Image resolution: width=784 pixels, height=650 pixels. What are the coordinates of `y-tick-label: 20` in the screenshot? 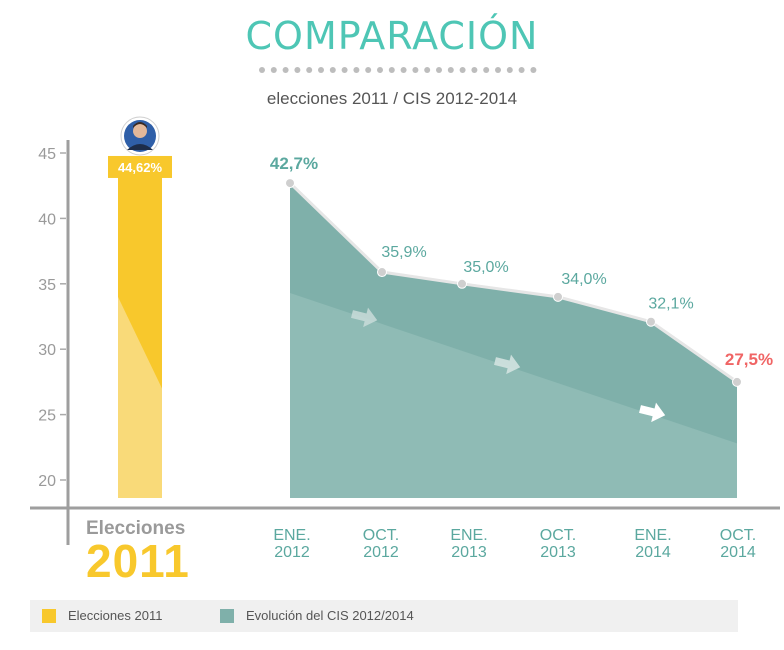 It's located at (47, 481).